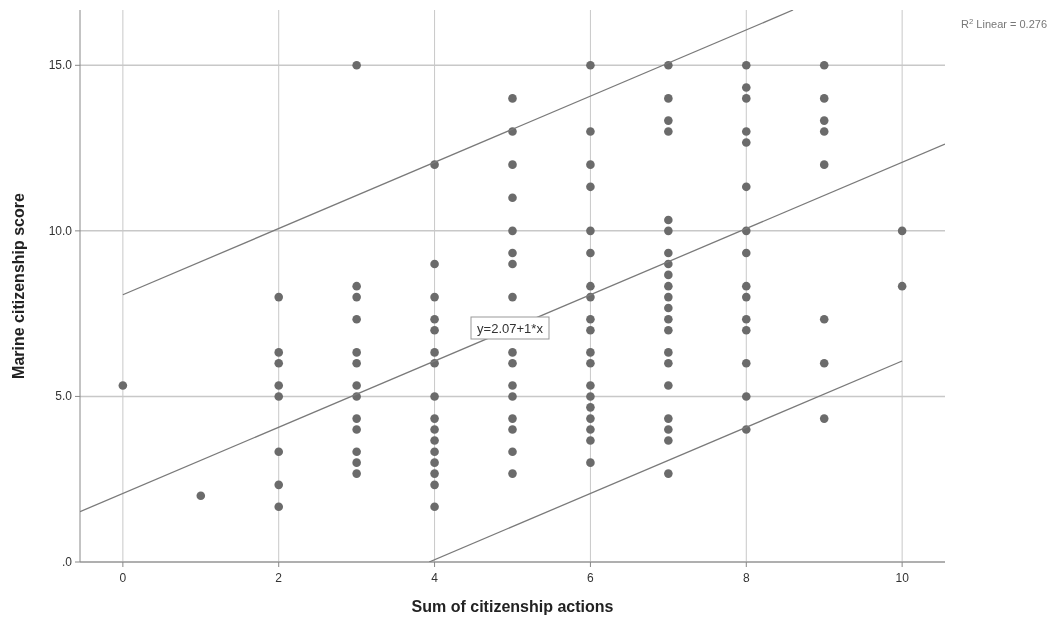 This screenshot has height=625, width=1055. What do you see at coordinates (123, 578) in the screenshot?
I see `x-tick-label: 0` at bounding box center [123, 578].